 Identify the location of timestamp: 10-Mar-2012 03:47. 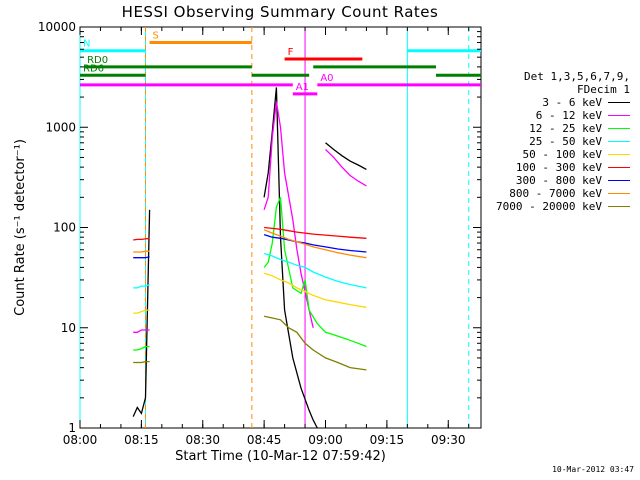
(593, 469).